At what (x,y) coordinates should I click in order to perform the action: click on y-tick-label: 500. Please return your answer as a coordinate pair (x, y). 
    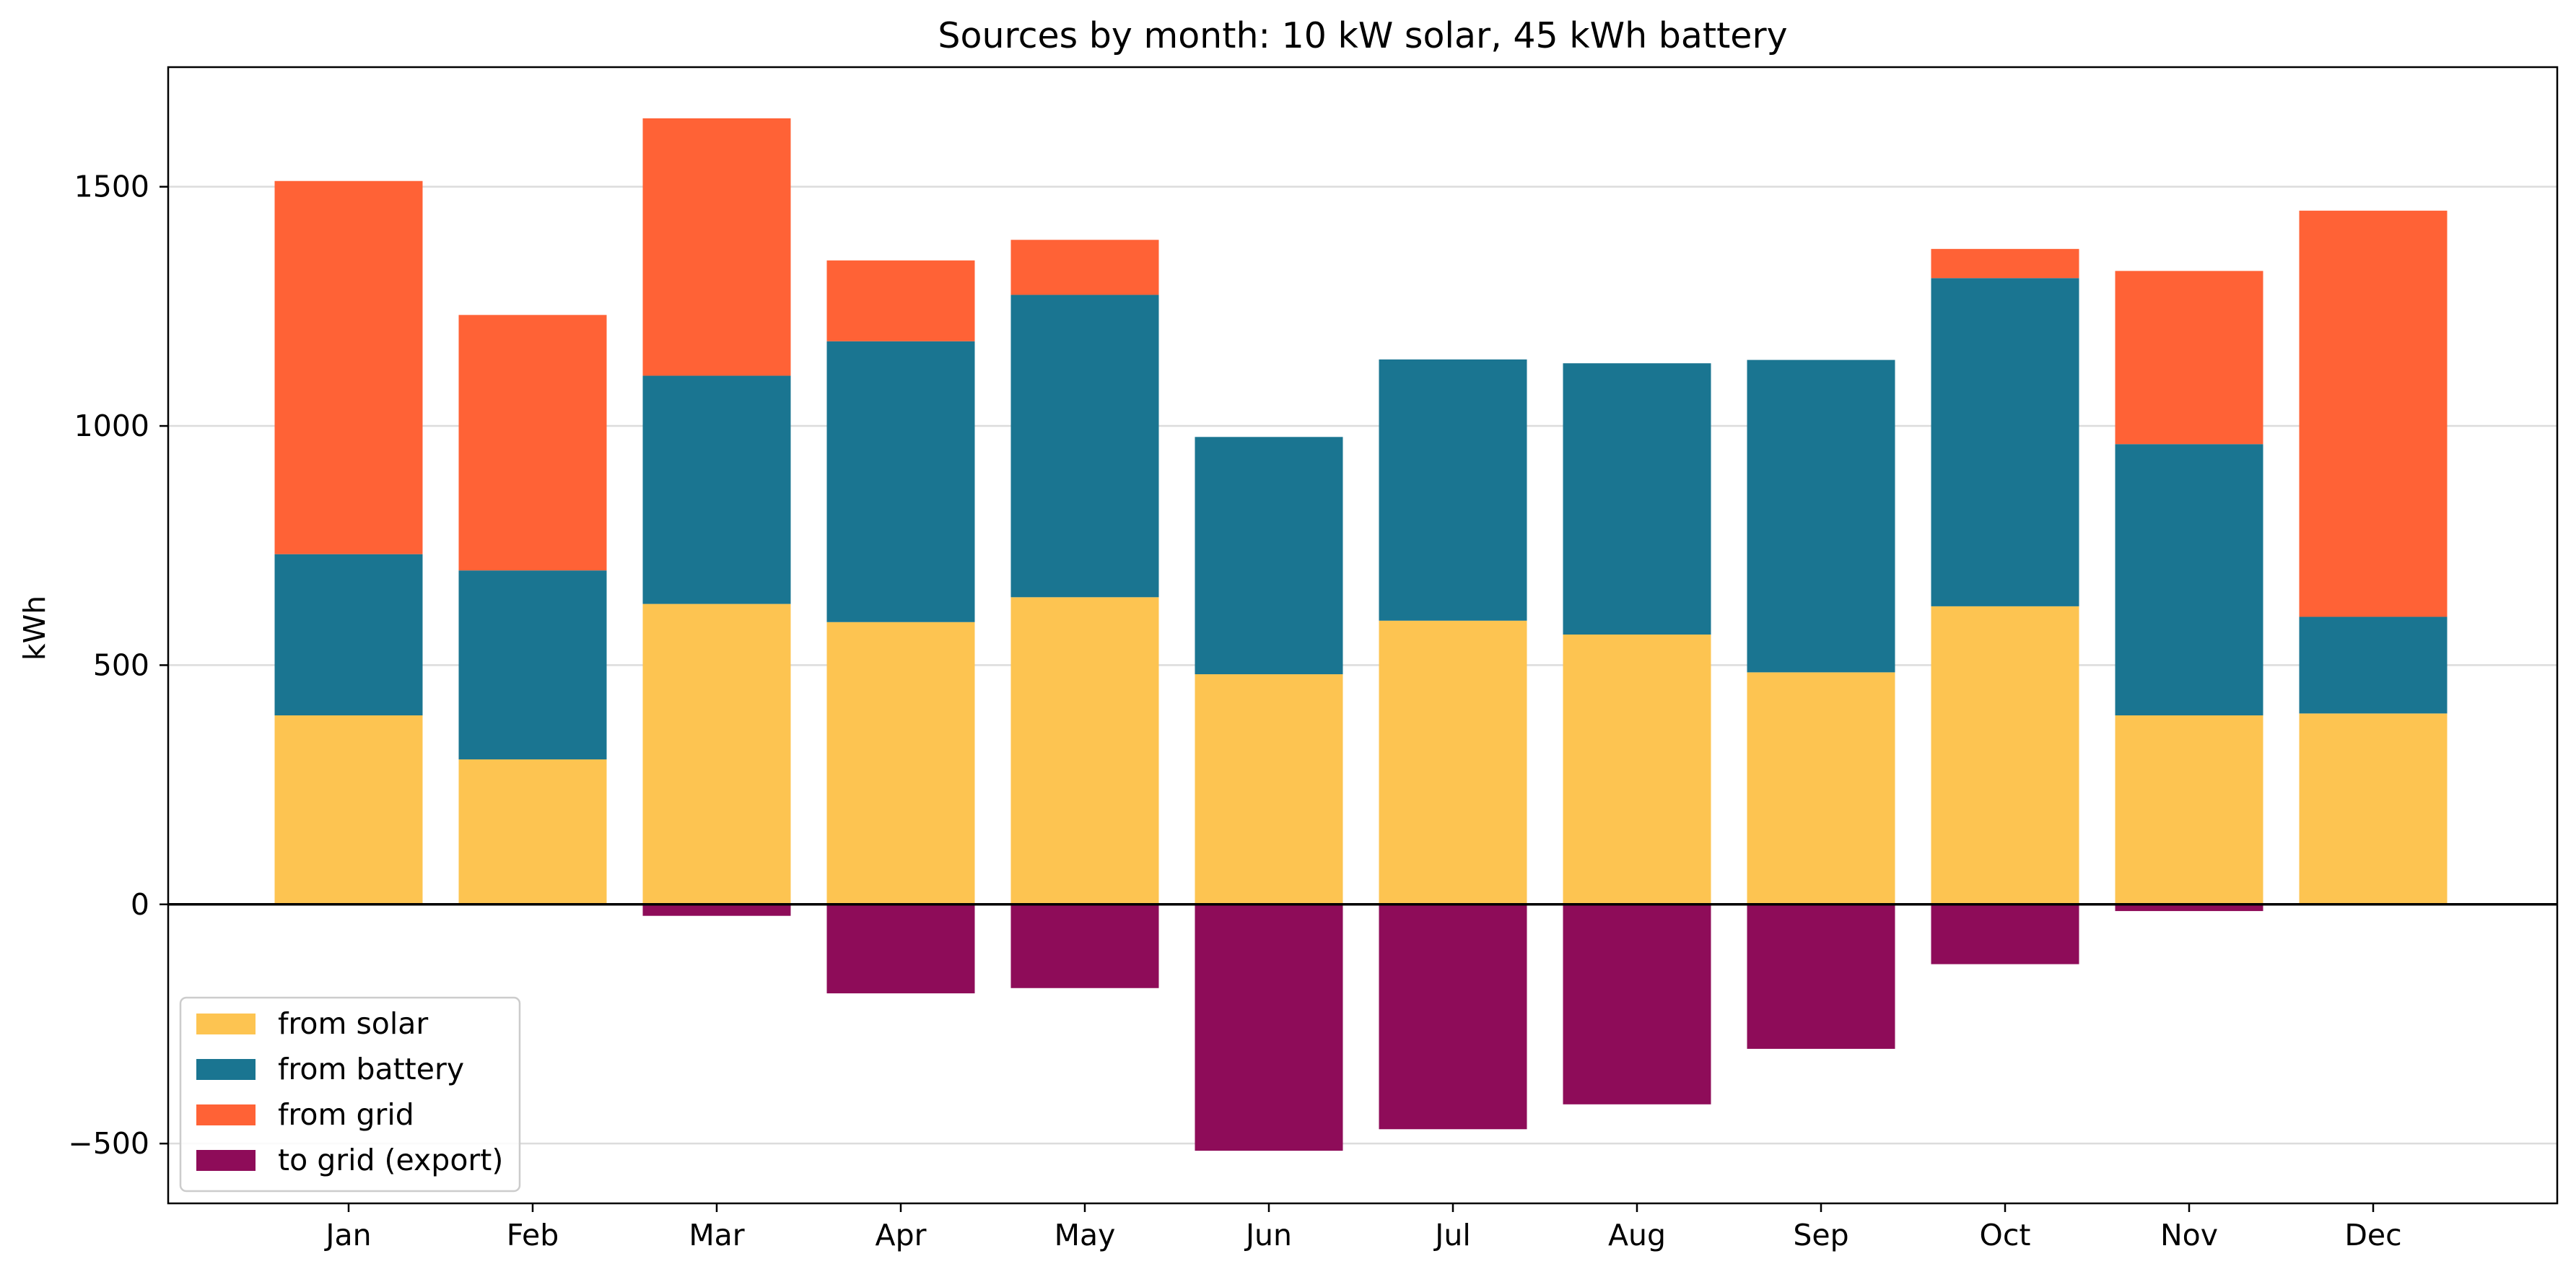
    Looking at the image, I should click on (121, 665).